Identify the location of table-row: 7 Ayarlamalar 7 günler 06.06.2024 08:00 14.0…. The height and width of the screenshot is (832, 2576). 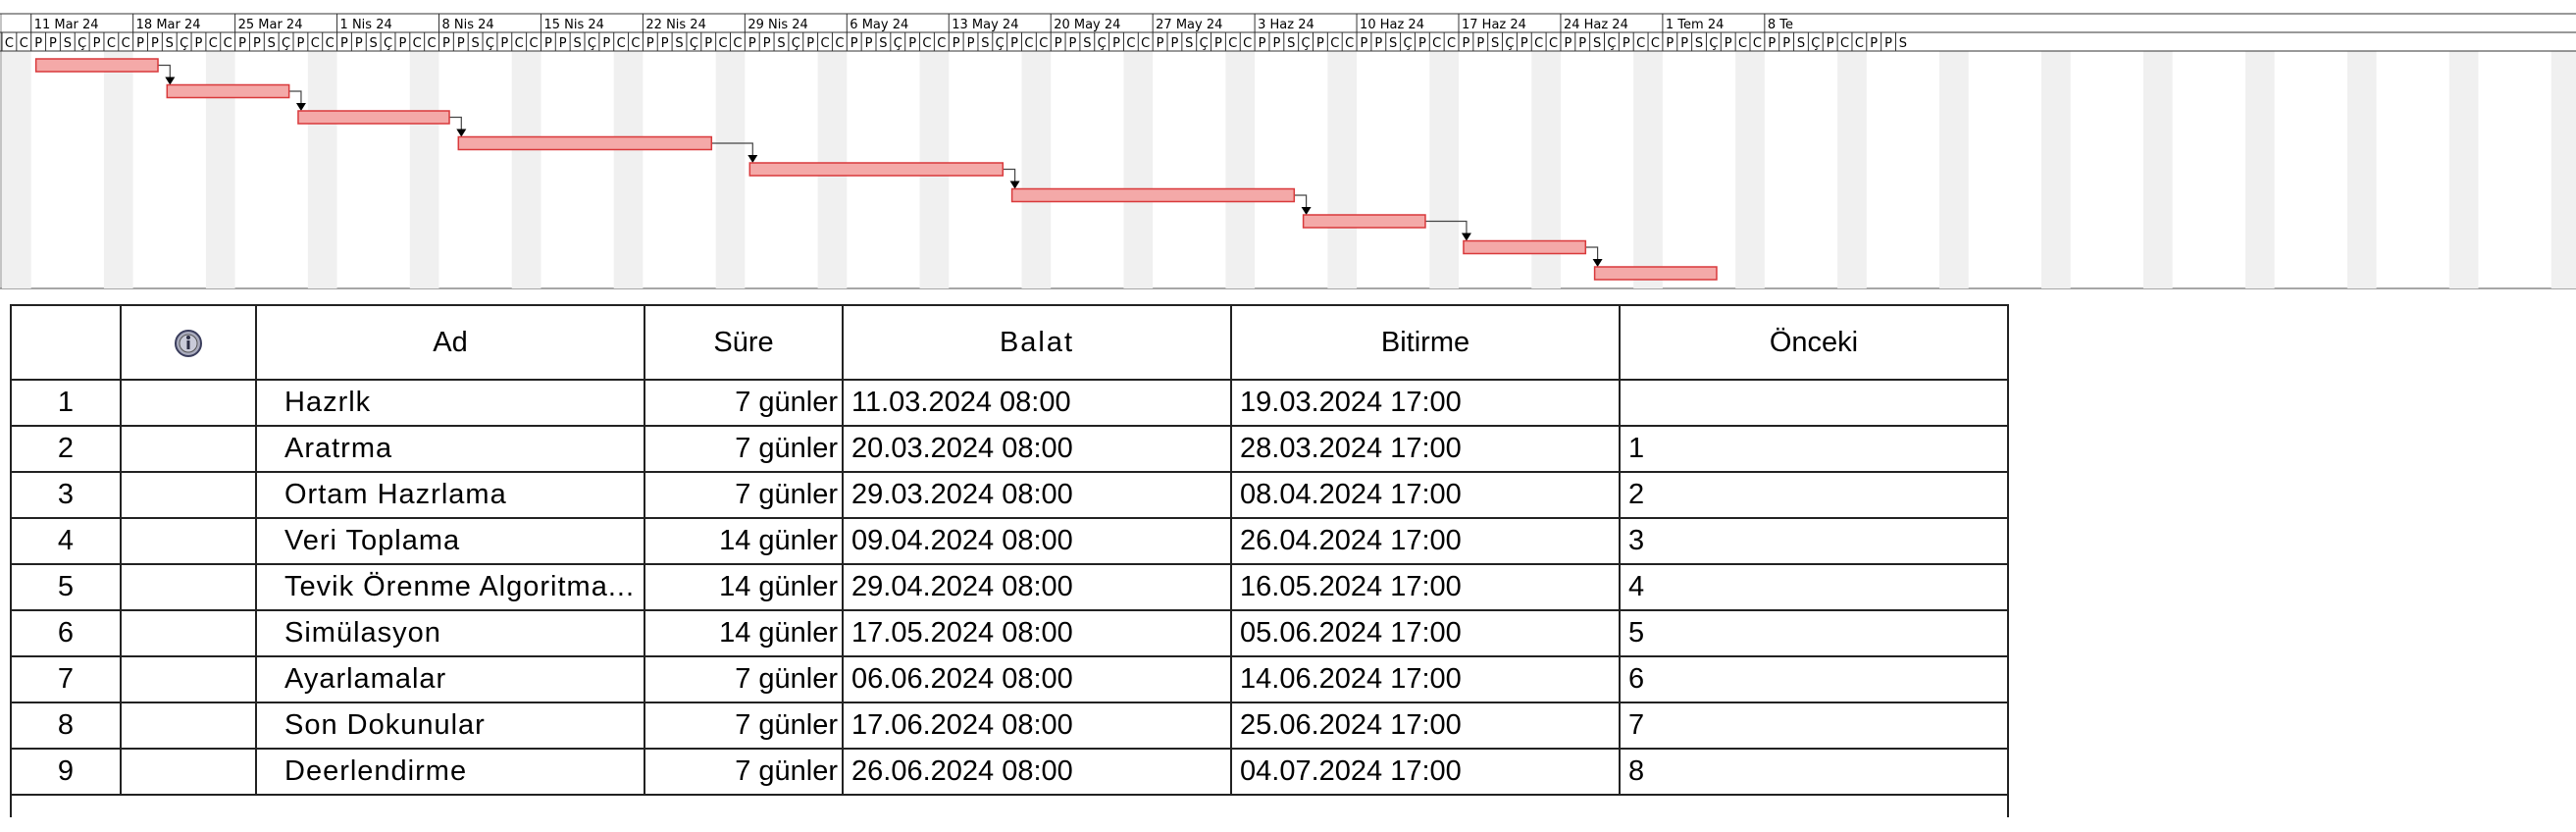
(1009, 679).